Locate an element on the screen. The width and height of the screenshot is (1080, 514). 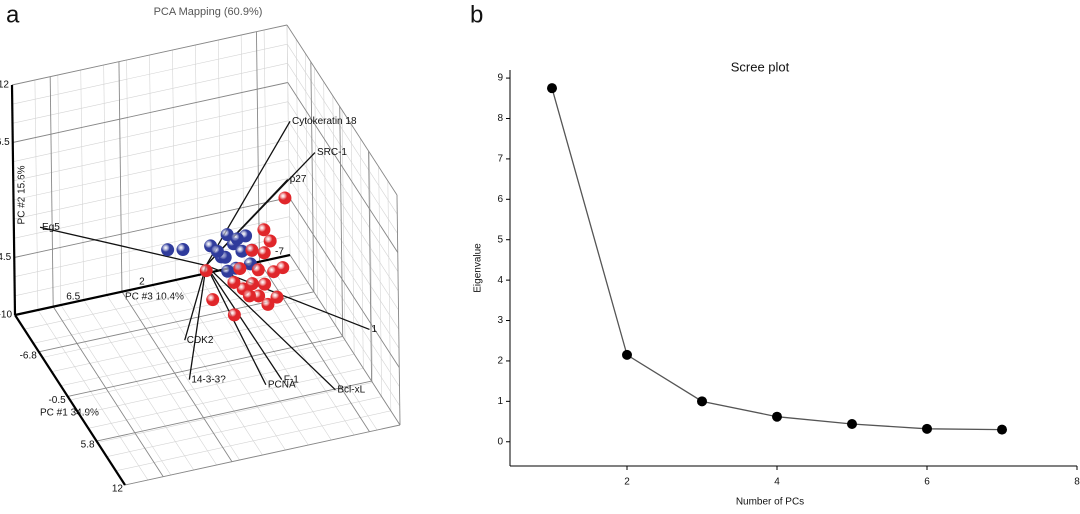
y-tick-label: 6.5 is located at coordinates (5, 142).